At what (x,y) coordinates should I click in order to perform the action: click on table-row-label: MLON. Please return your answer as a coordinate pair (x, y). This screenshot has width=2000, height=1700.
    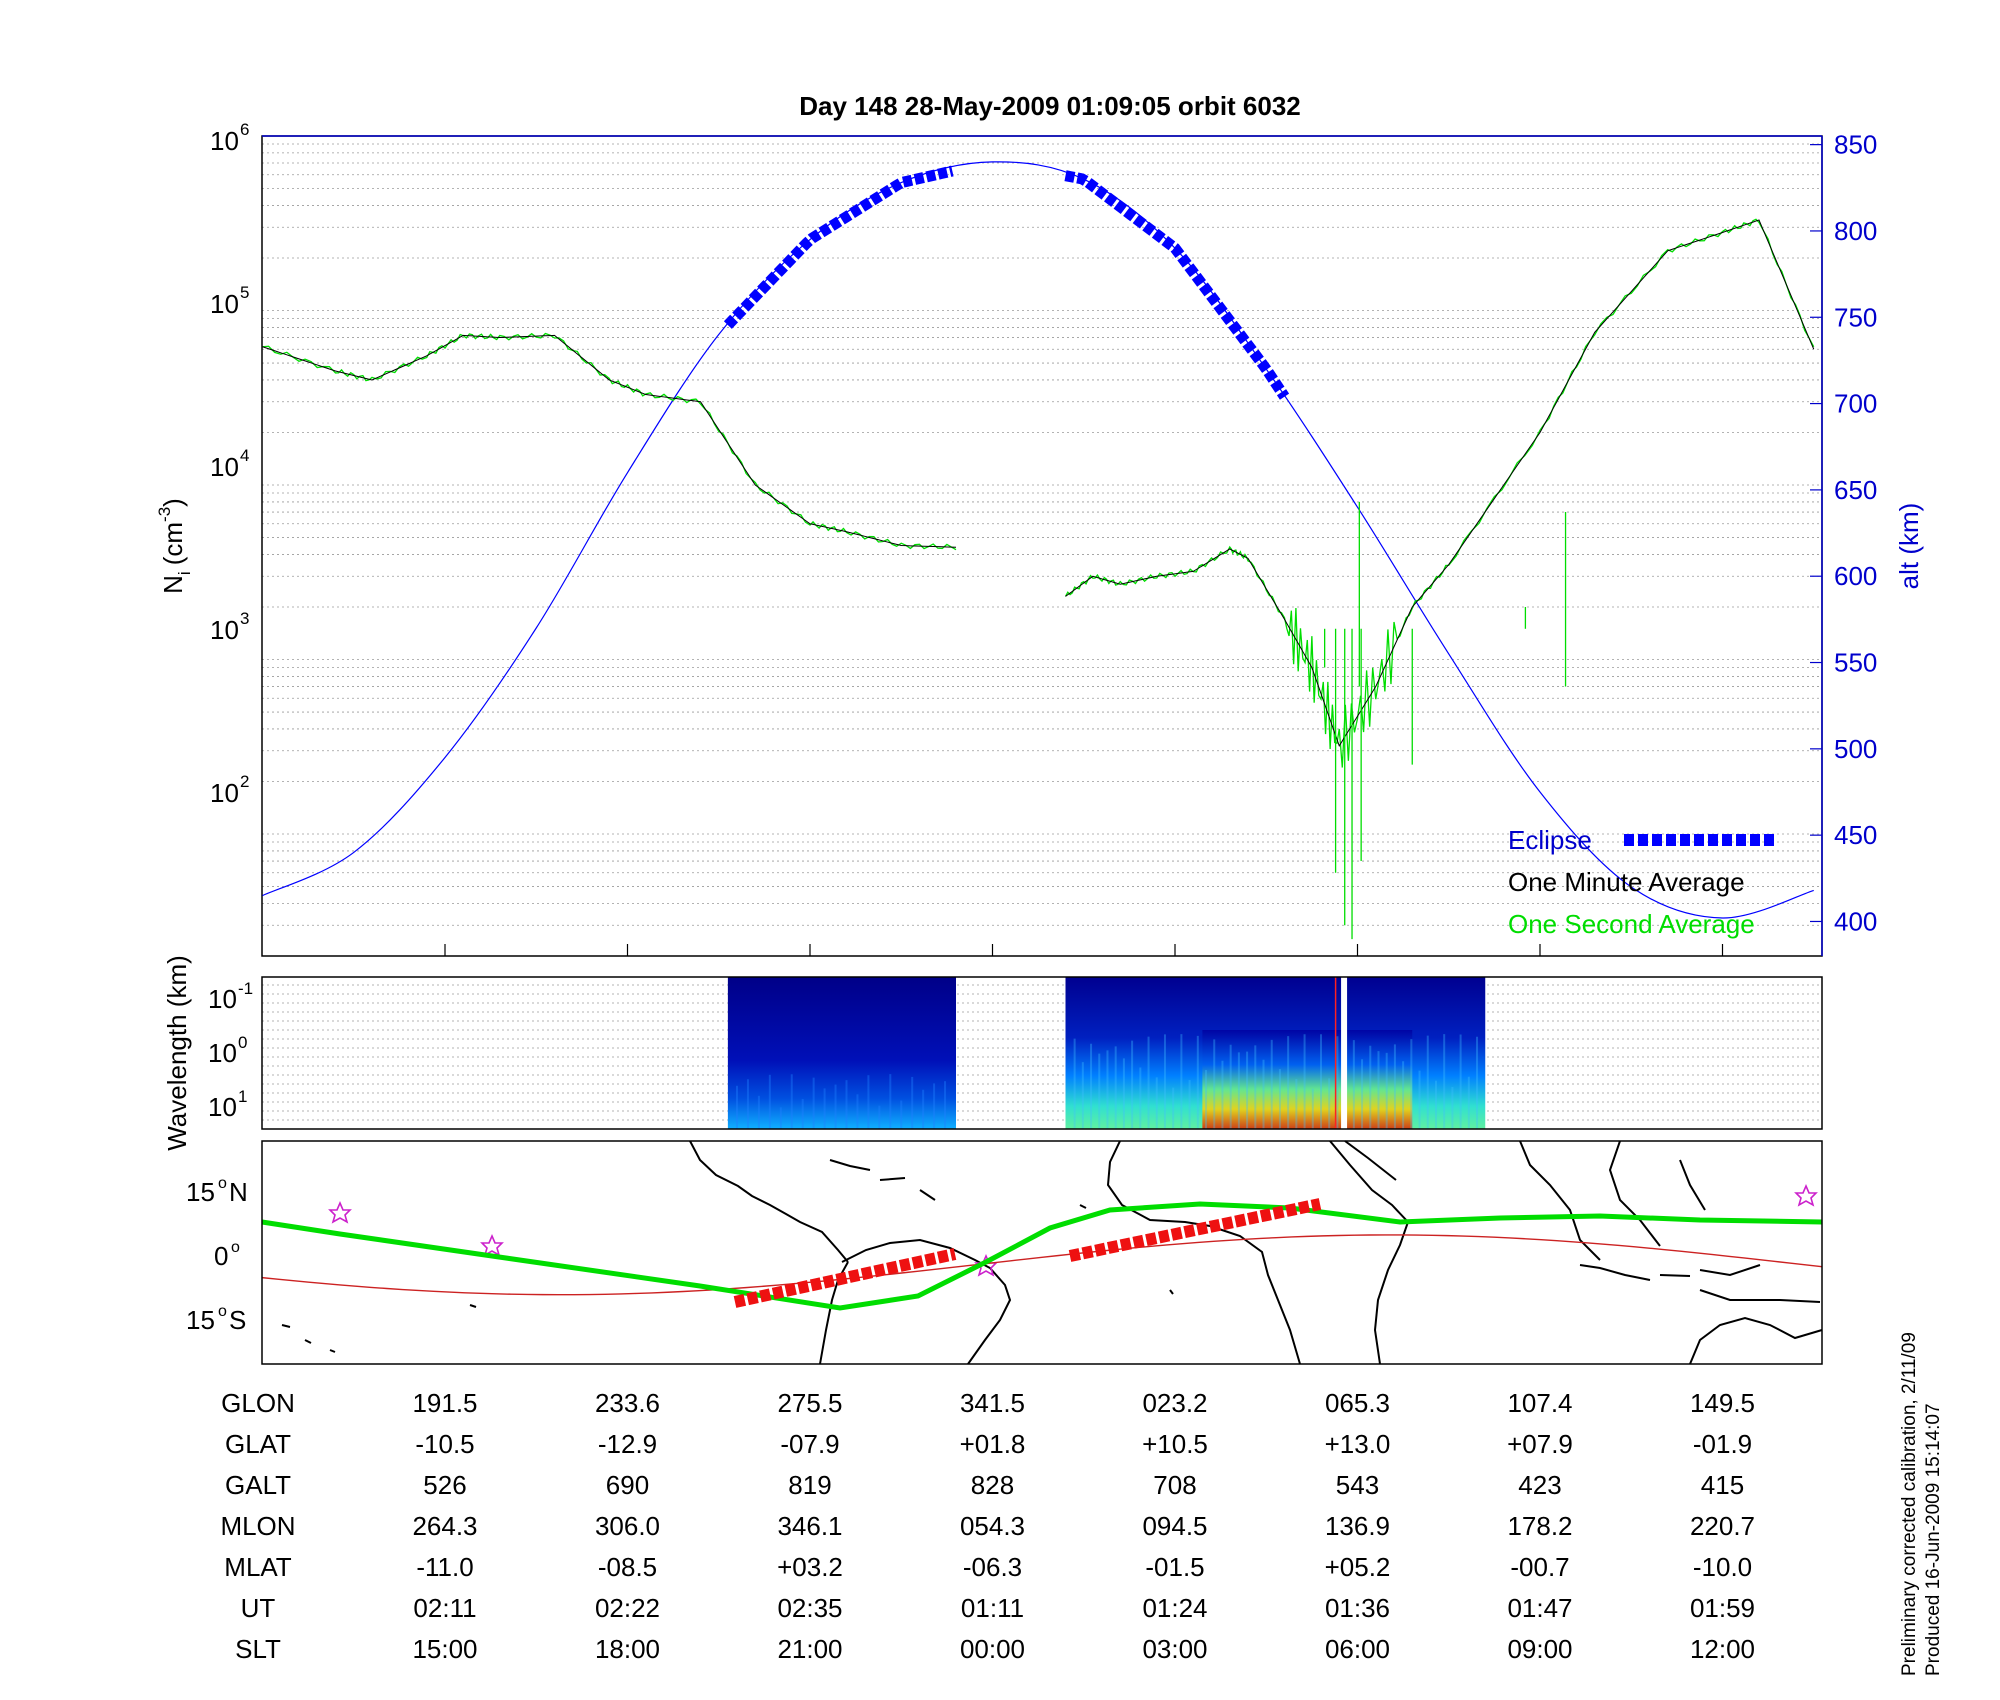
    Looking at the image, I should click on (257, 1526).